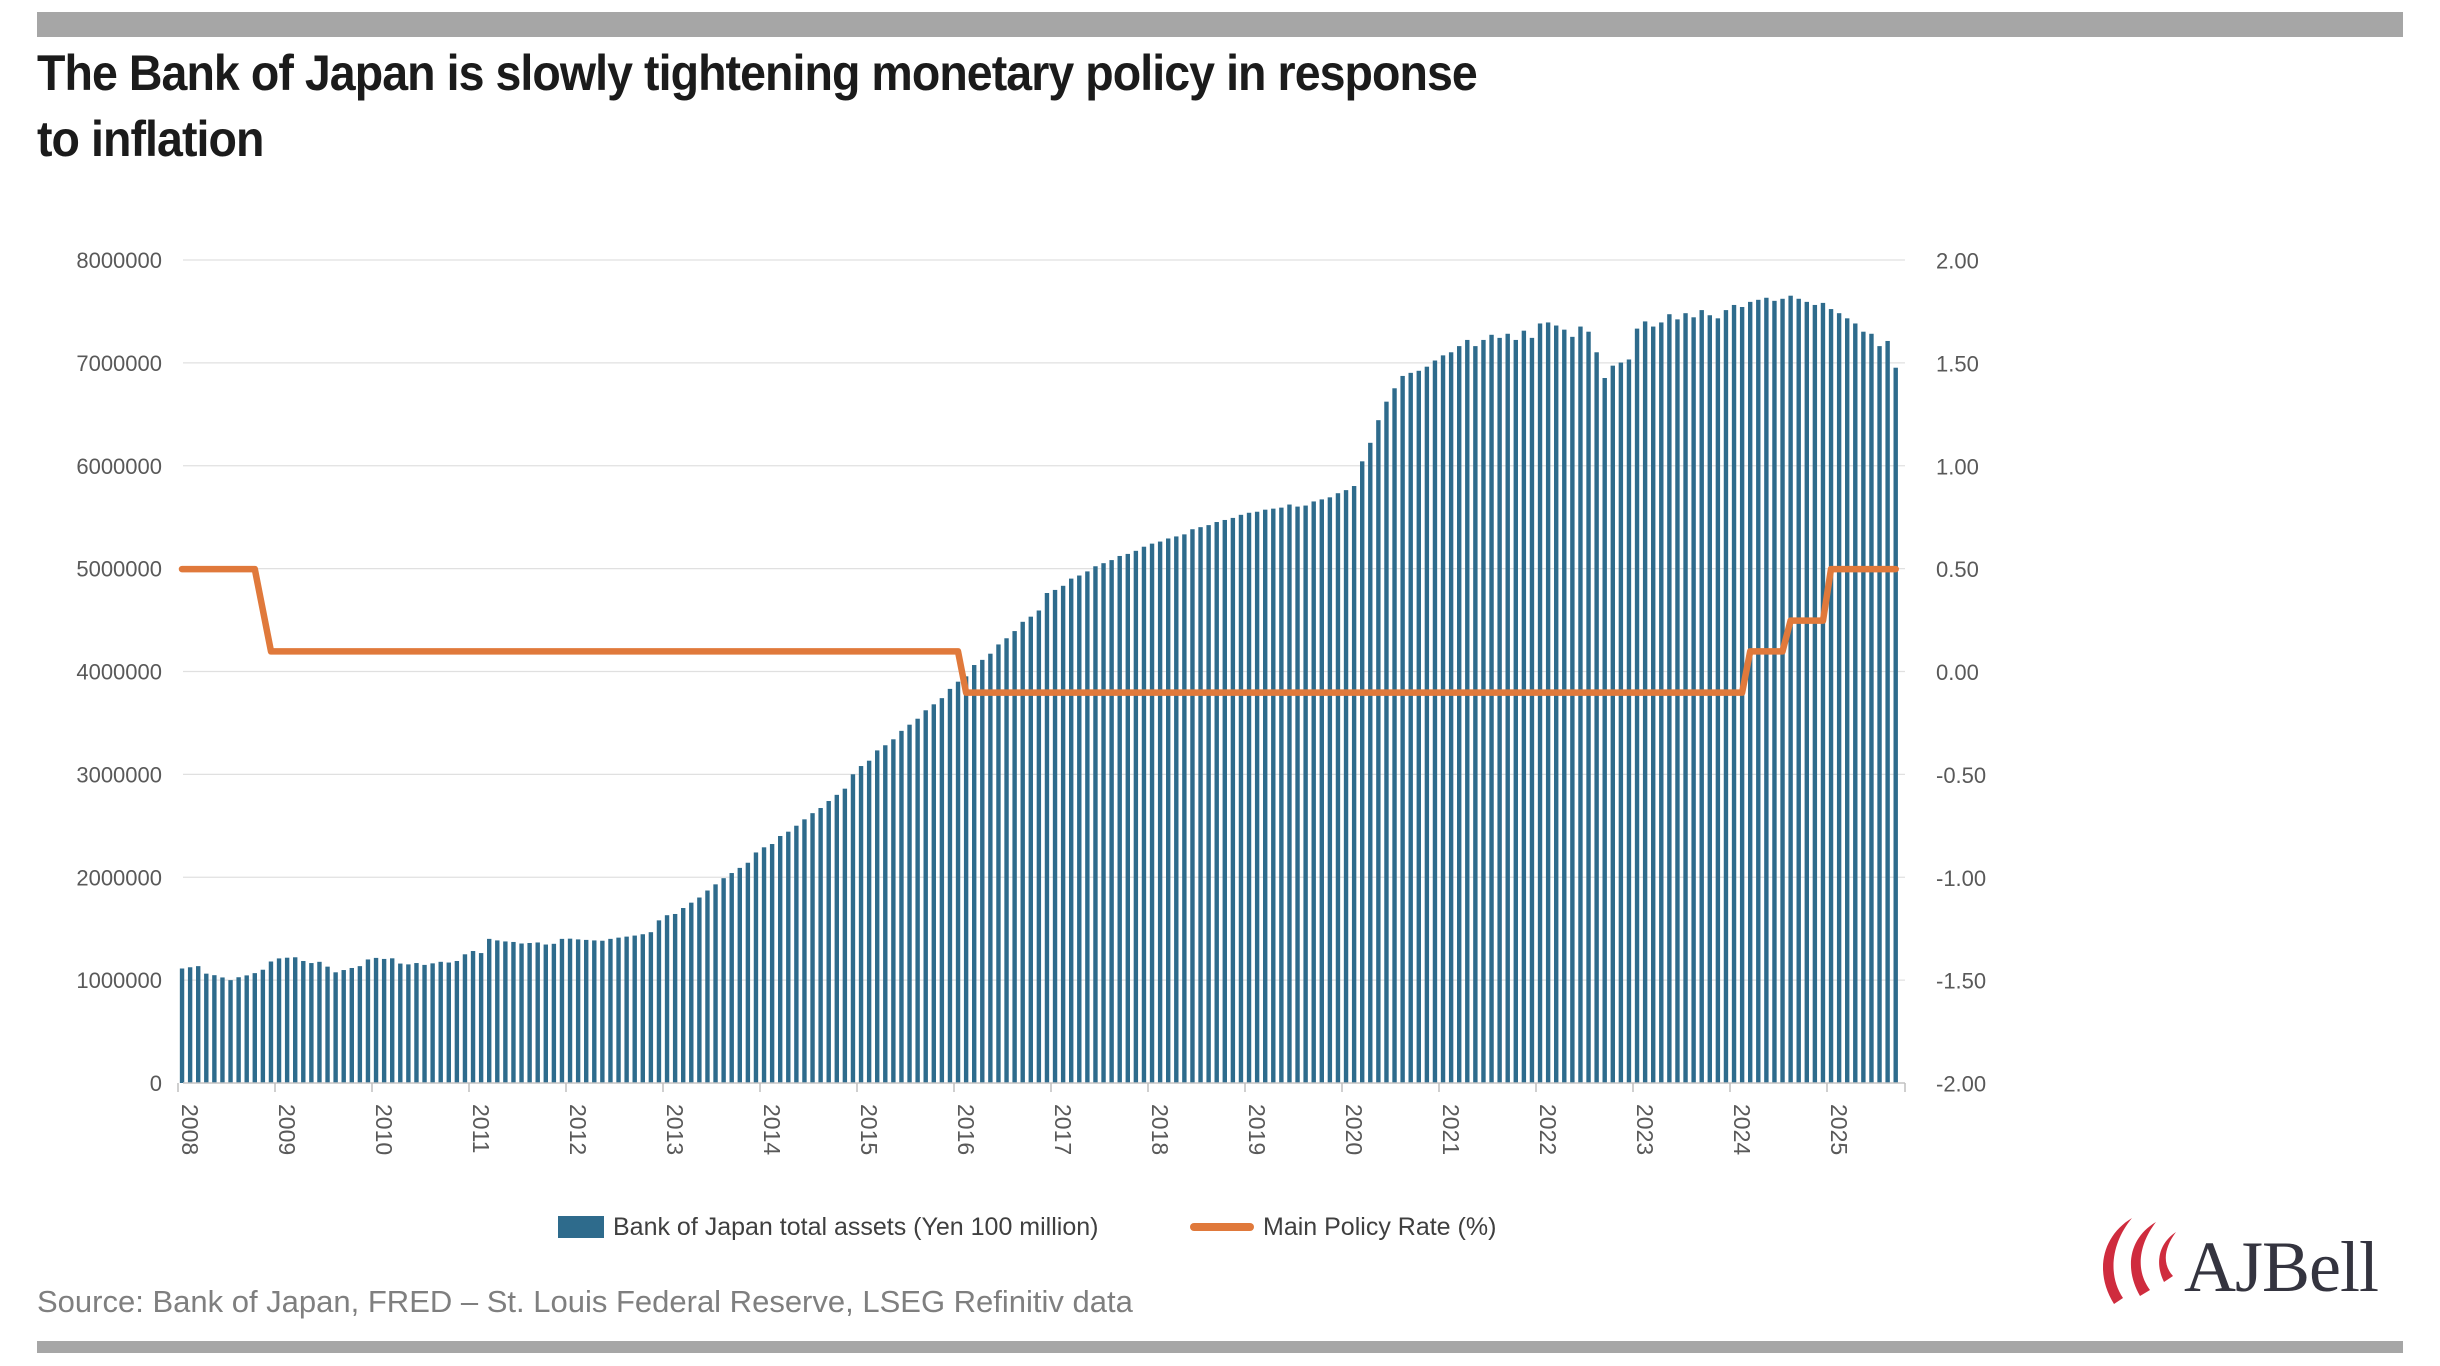 The image size is (2440, 1366). I want to click on x-axis-year-label: 2008, so click(190, 1129).